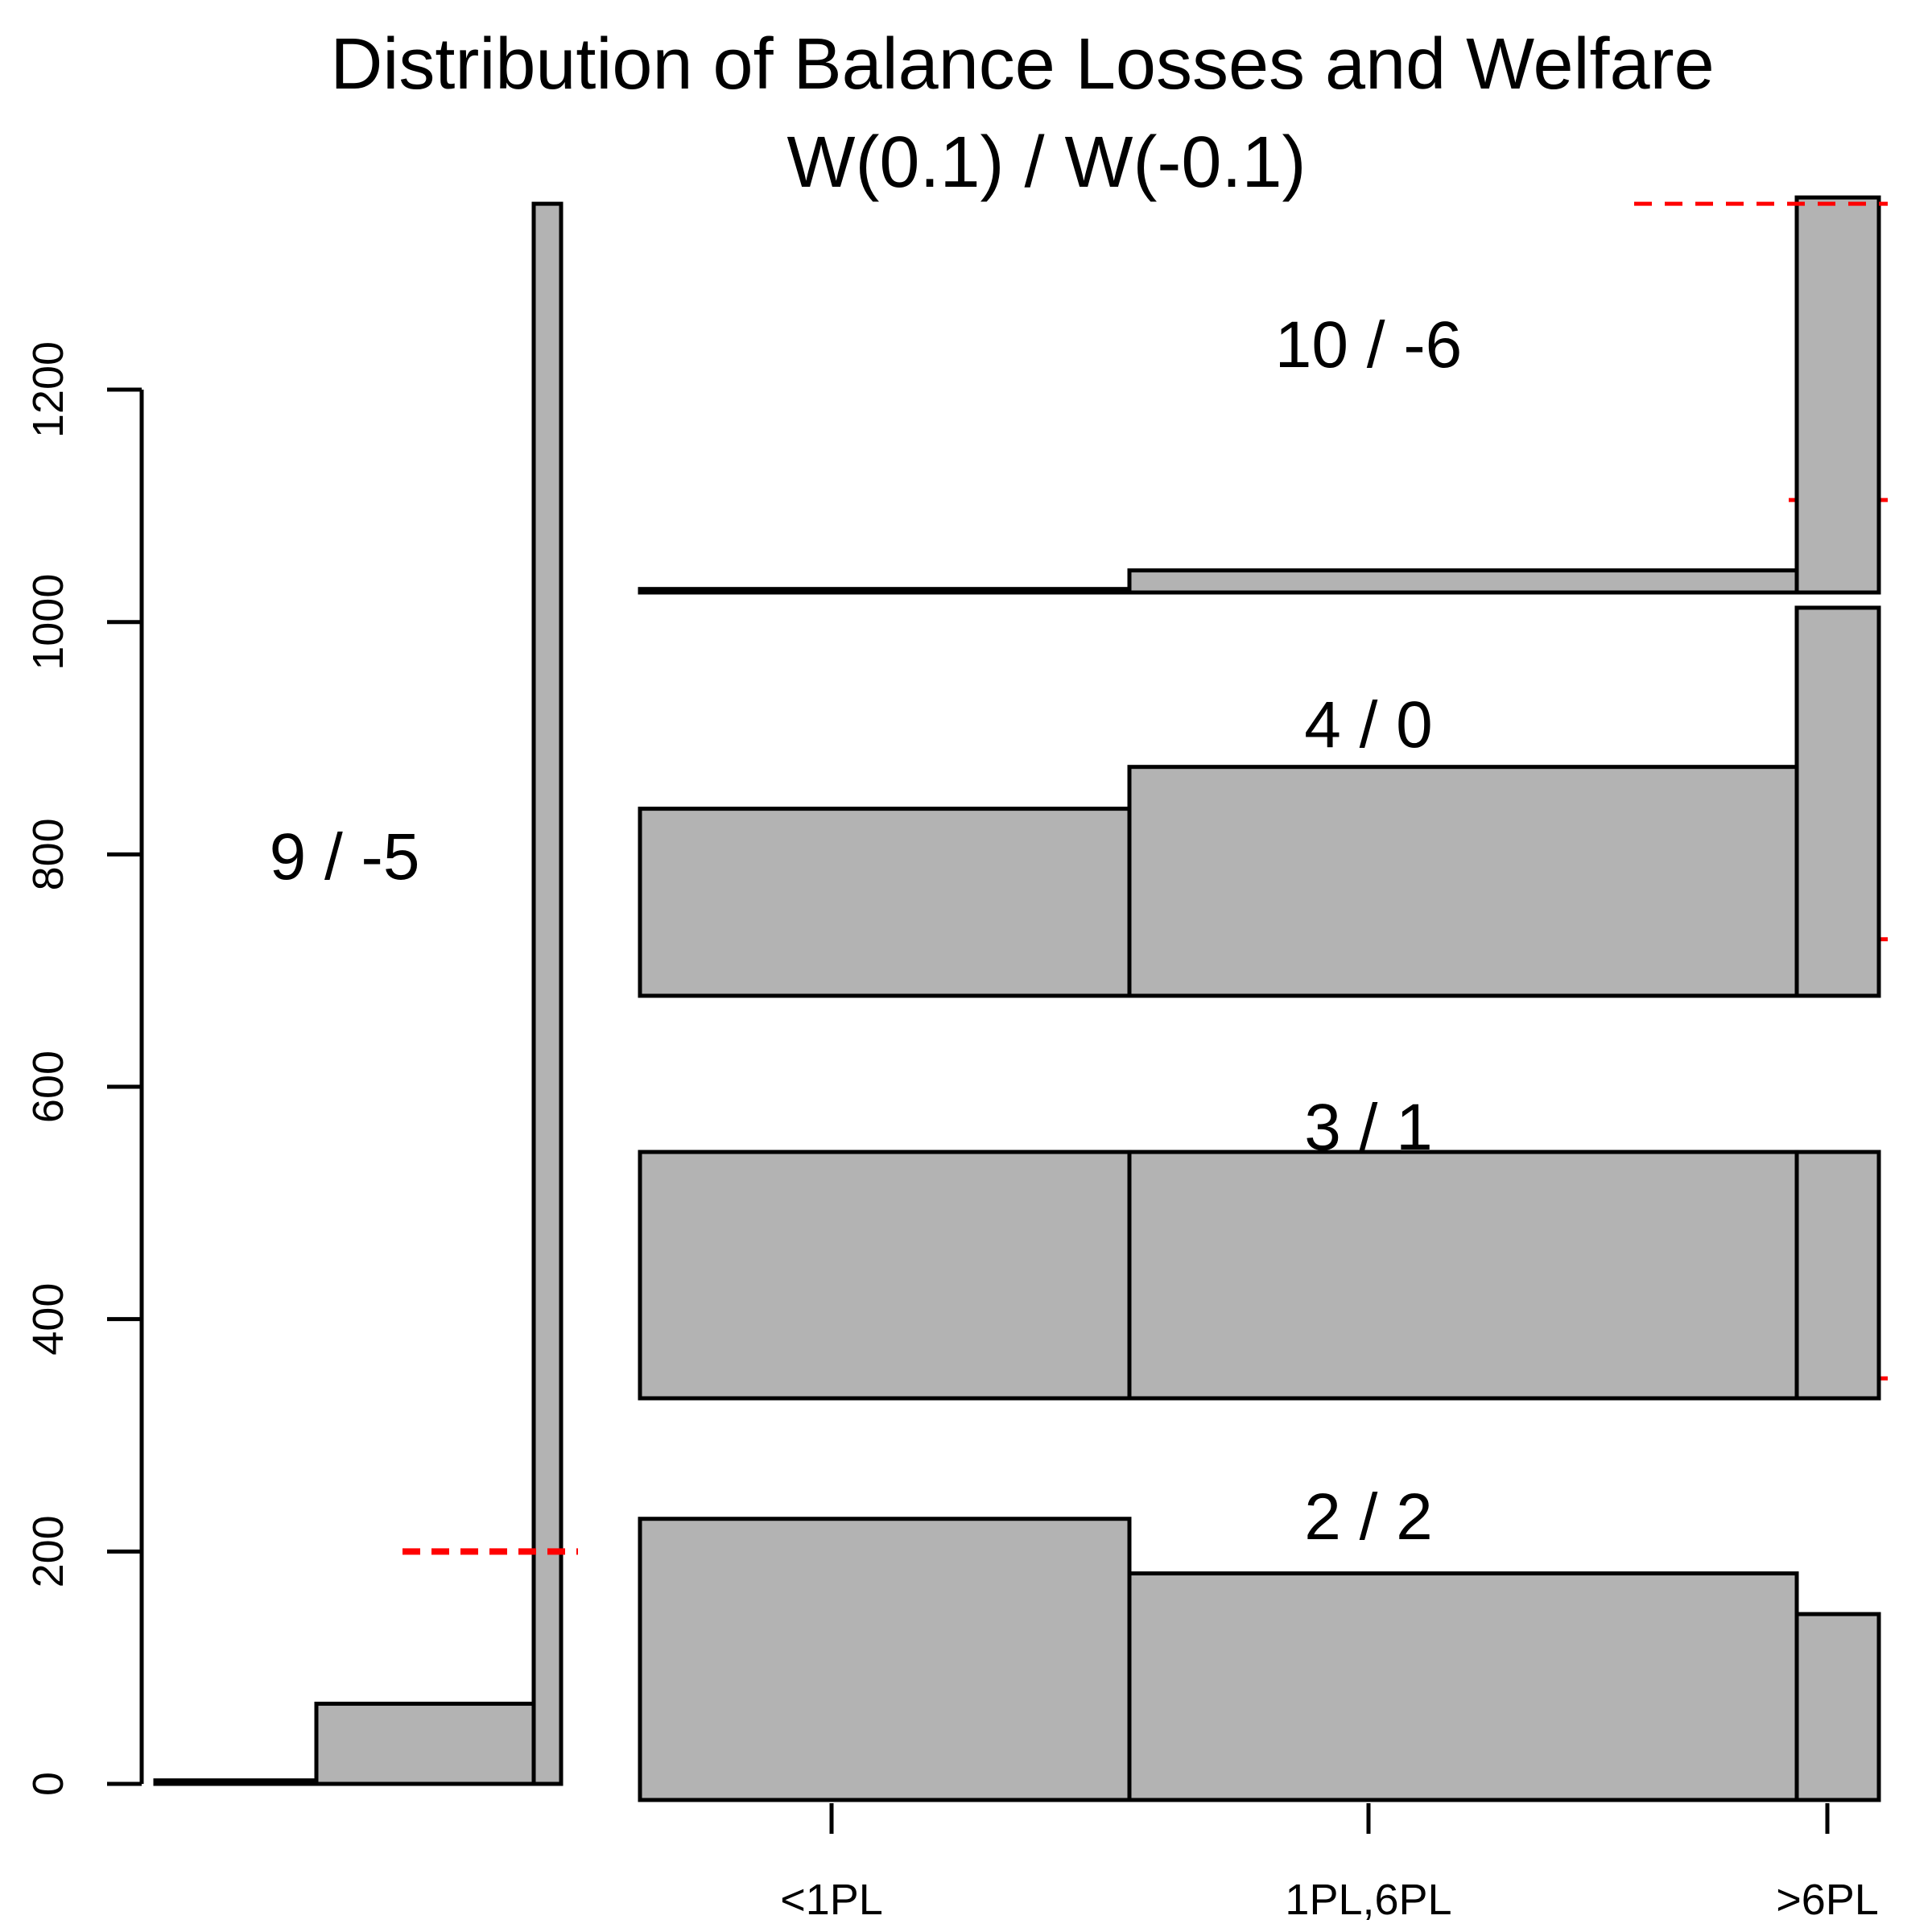 The width and height of the screenshot is (1932, 1932). What do you see at coordinates (48, 1784) in the screenshot?
I see `y-tick-label: 0` at bounding box center [48, 1784].